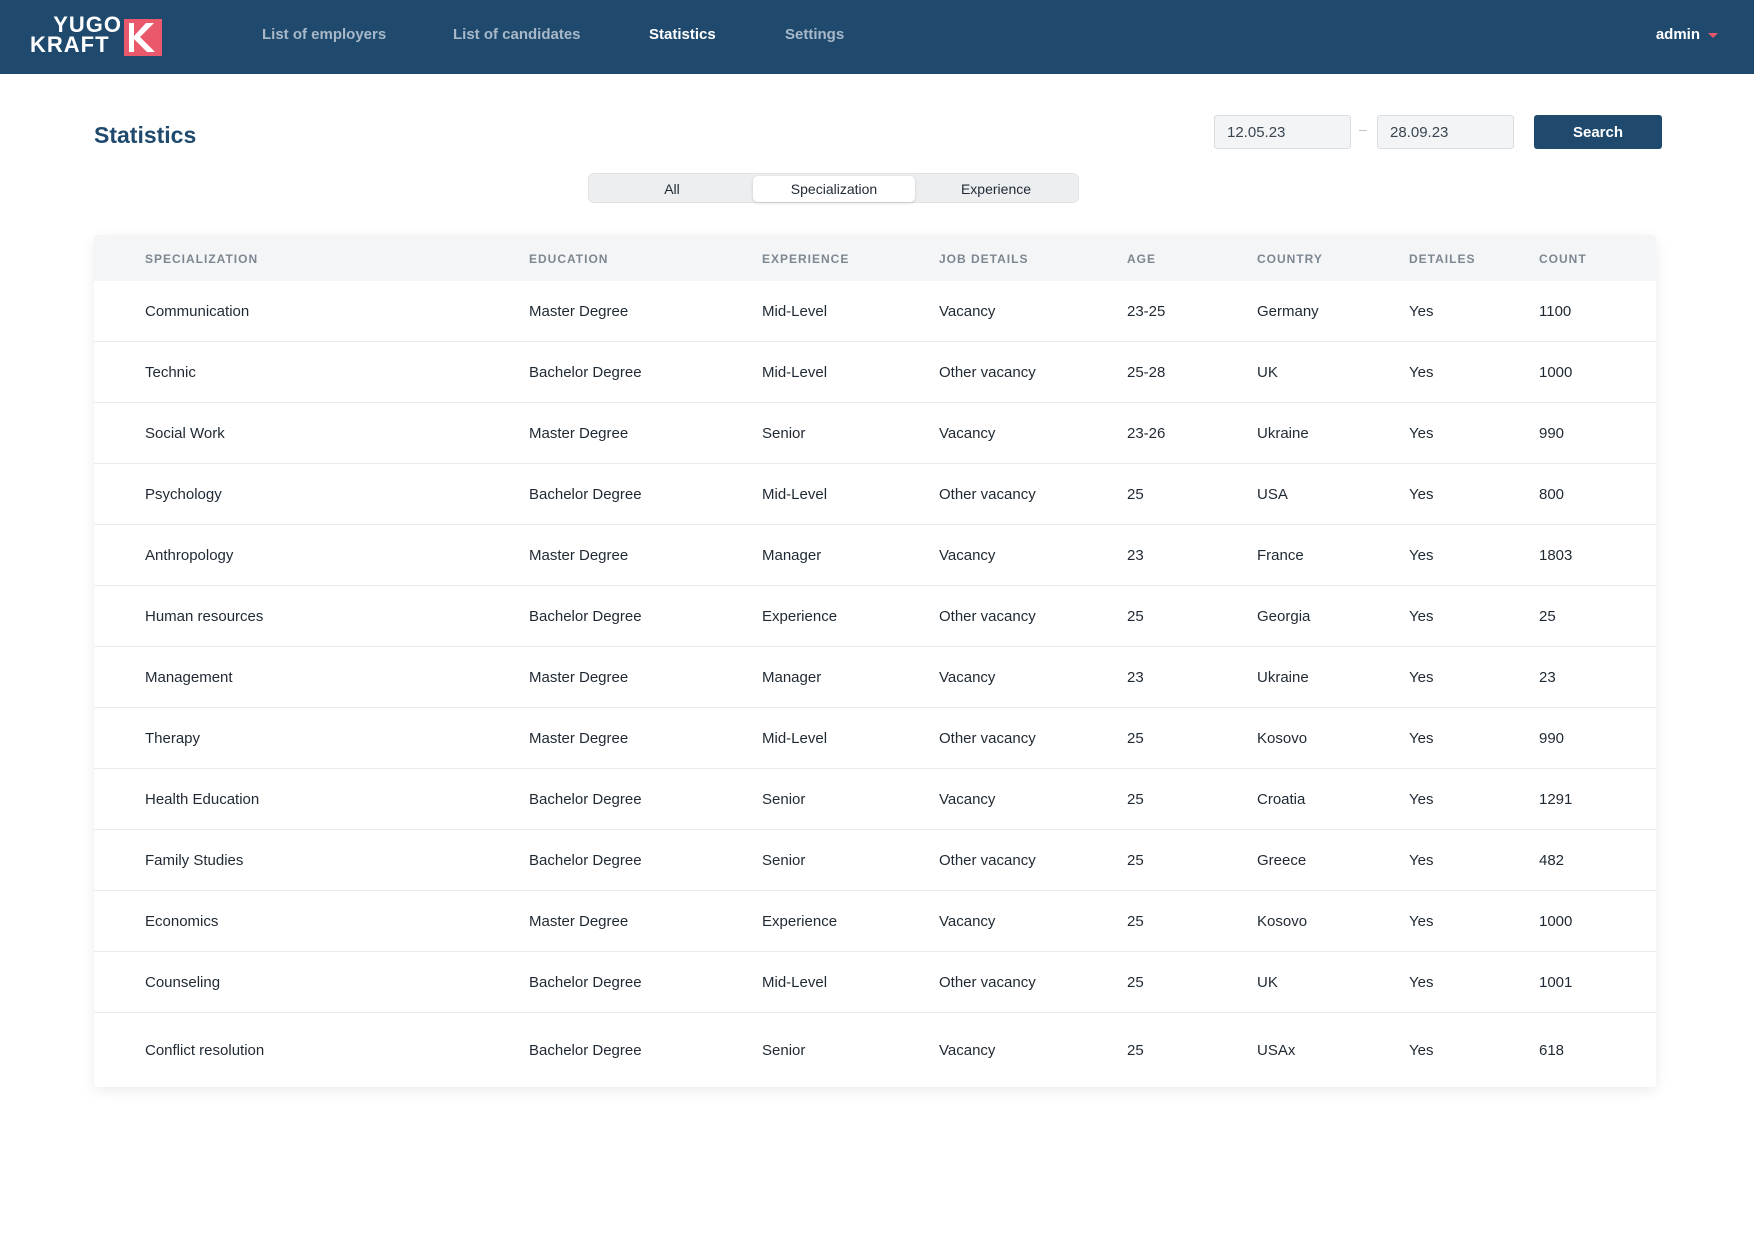  Describe the element at coordinates (1442, 259) in the screenshot. I see `column-header-detailes: DETAILES` at that location.